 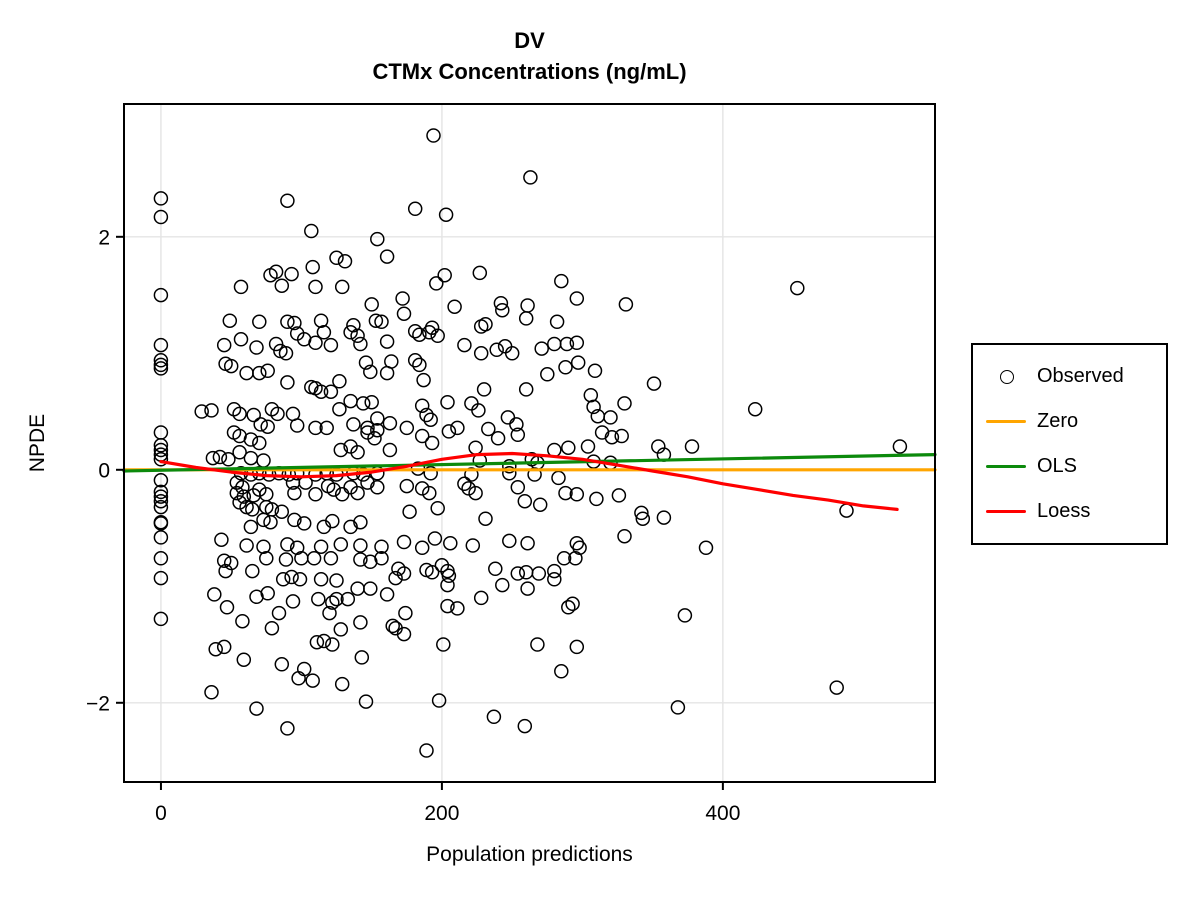 I want to click on legend-item-ols: OLS, so click(x=1069, y=467).